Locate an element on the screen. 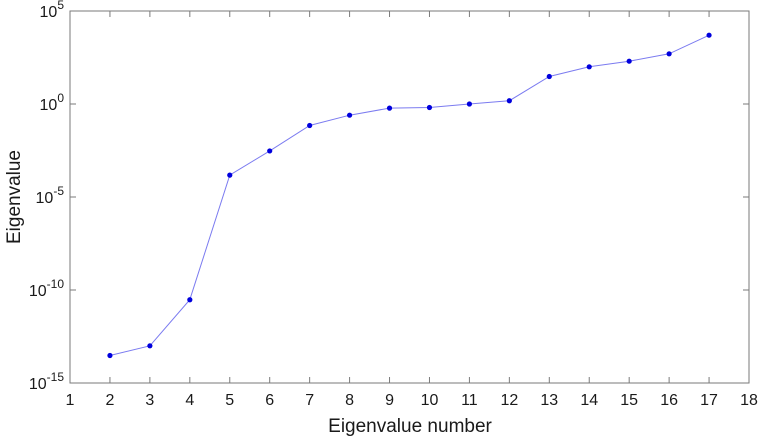 Image resolution: width=765 pixels, height=445 pixels. y-tick-label-exponent: -5 is located at coordinates (58, 191).